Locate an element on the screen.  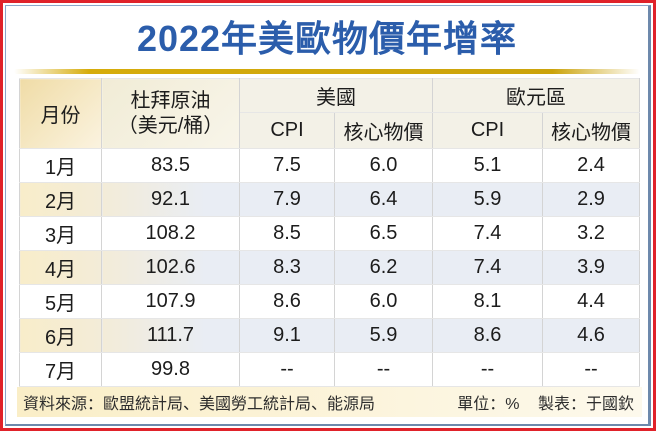
oil-cell: 92.1 is located at coordinates (170, 199).